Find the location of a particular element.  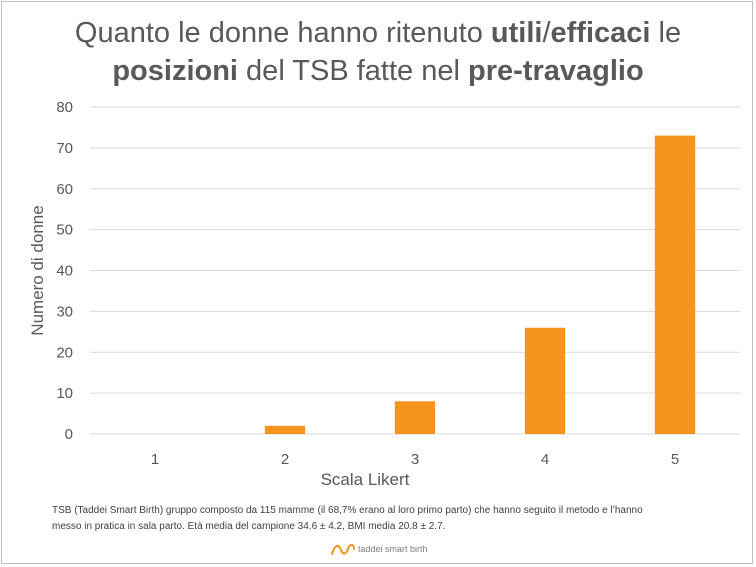

x-tick-label: 5 is located at coordinates (675, 459).